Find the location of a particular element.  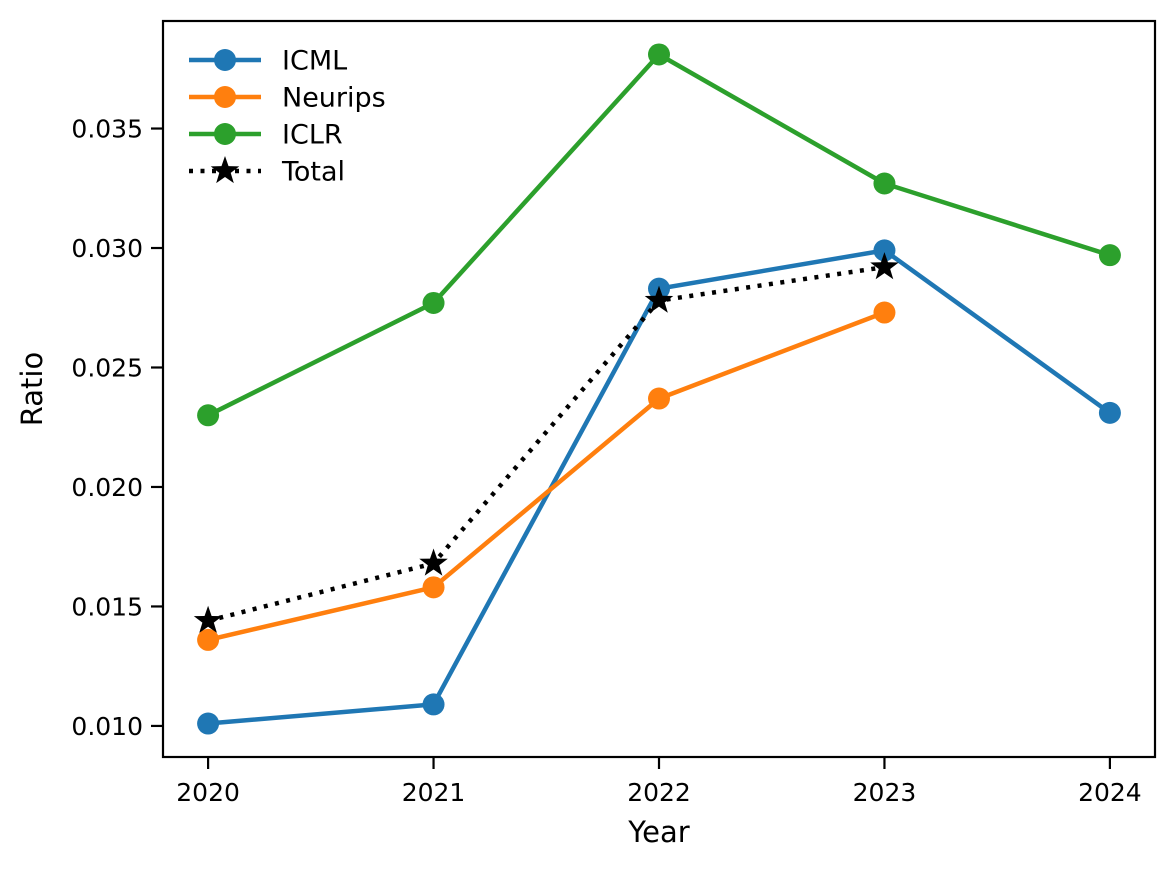

y-axis: 0.010 0.015 0.020 0.025 0.030 0.035 is located at coordinates (117, 428).